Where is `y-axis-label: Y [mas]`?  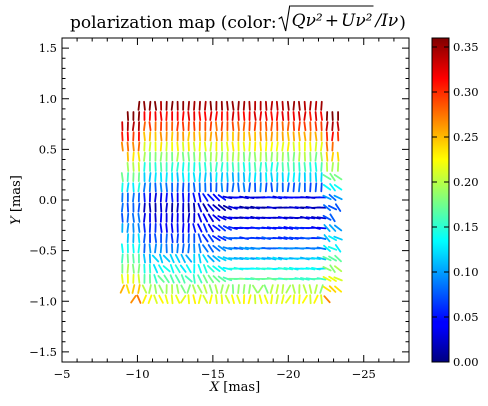 y-axis-label: Y [mas] is located at coordinates (16, 200).